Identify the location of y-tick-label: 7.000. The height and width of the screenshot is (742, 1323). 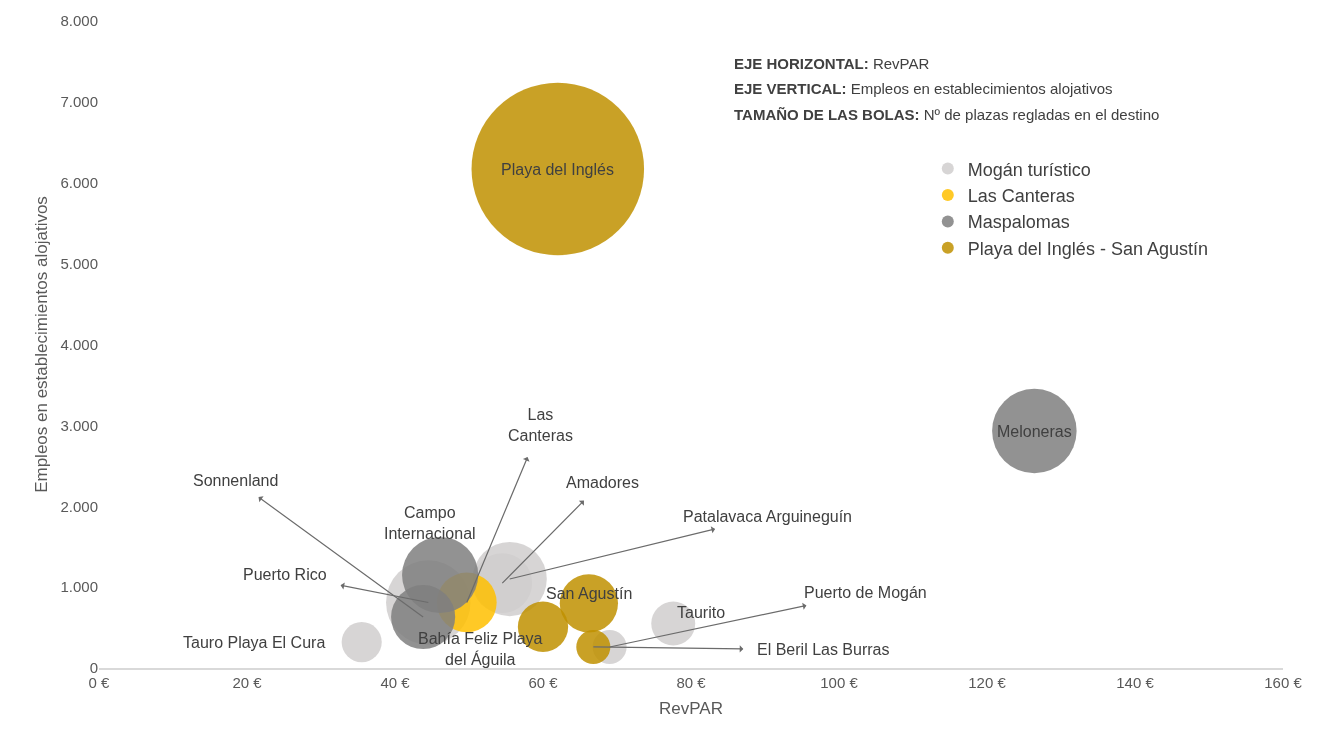
(79, 102).